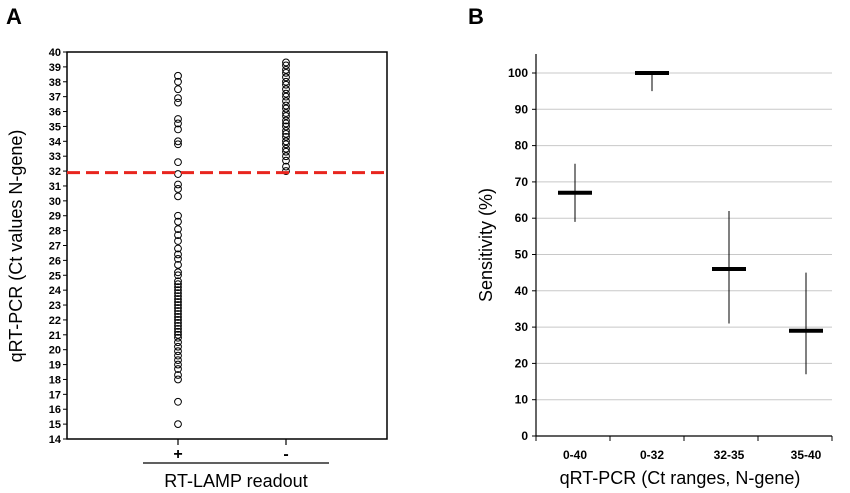 The height and width of the screenshot is (493, 850). I want to click on panel-a-y-tick-label: 16, so click(55, 410).